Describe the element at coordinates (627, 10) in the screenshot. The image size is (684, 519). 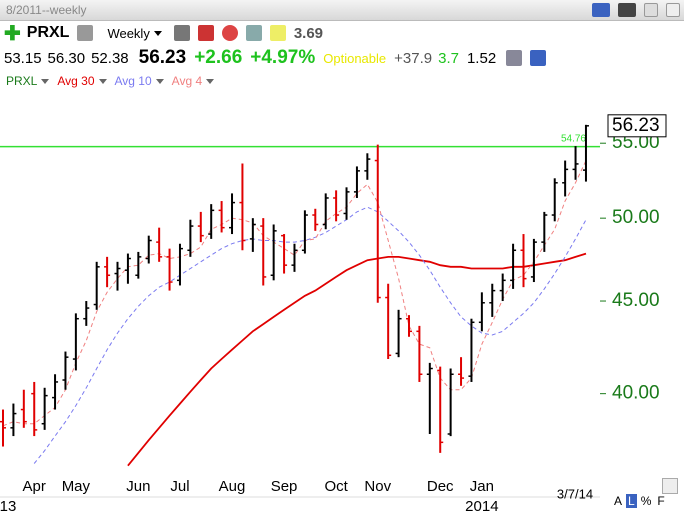
I see `t-button` at that location.